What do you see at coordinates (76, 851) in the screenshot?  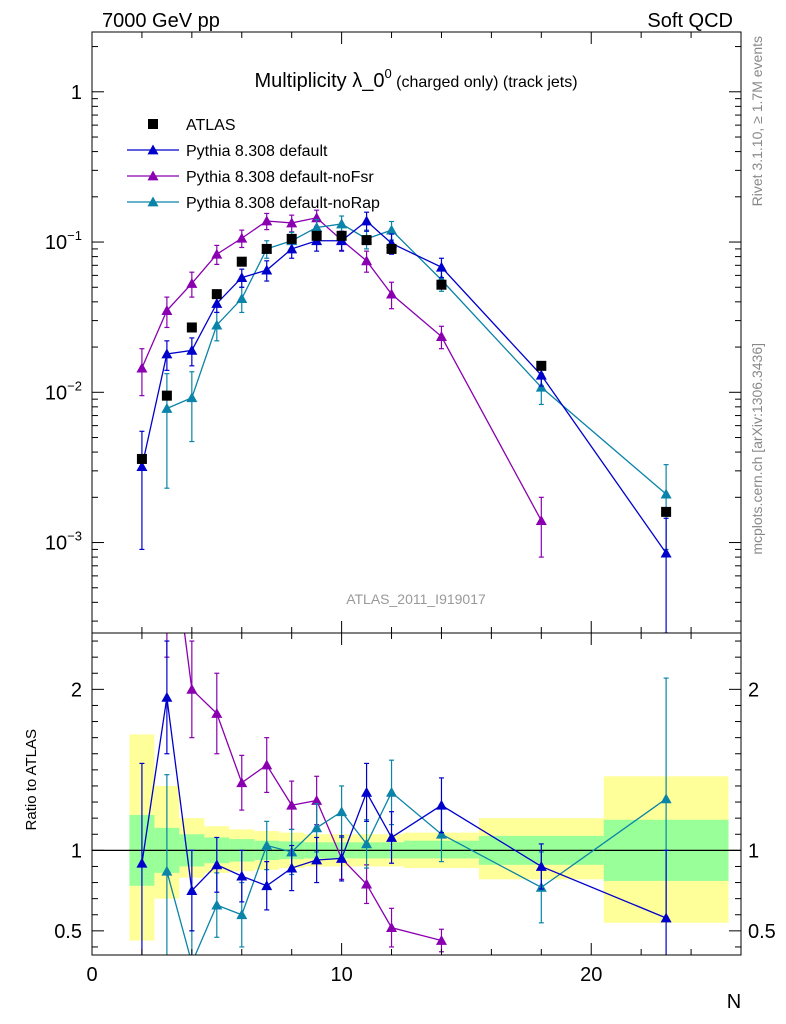 I see `ratio-y-tick-label: 1` at bounding box center [76, 851].